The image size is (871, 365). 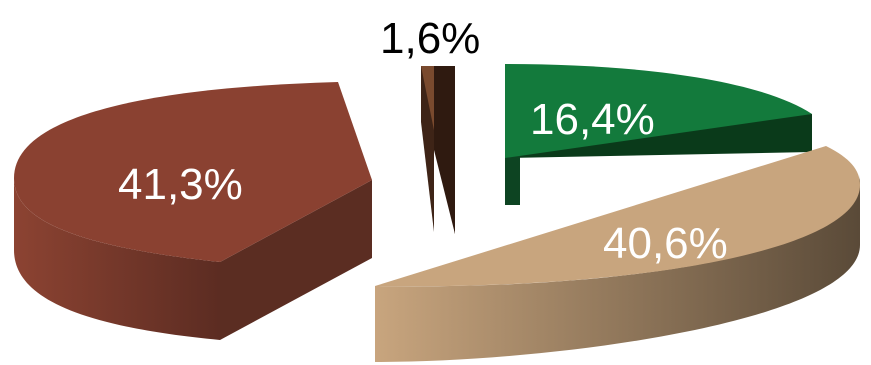 I want to click on slice-1-label: 16,4%, so click(x=592, y=119).